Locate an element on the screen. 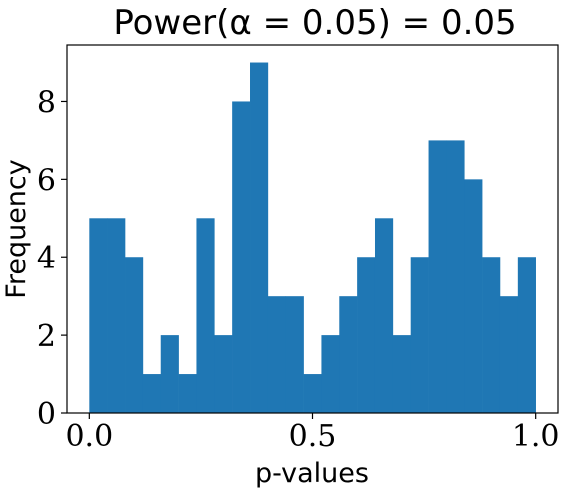 The height and width of the screenshot is (493, 566). x-axis-ticks: 0.0 0.5 1.0 is located at coordinates (312, 433).